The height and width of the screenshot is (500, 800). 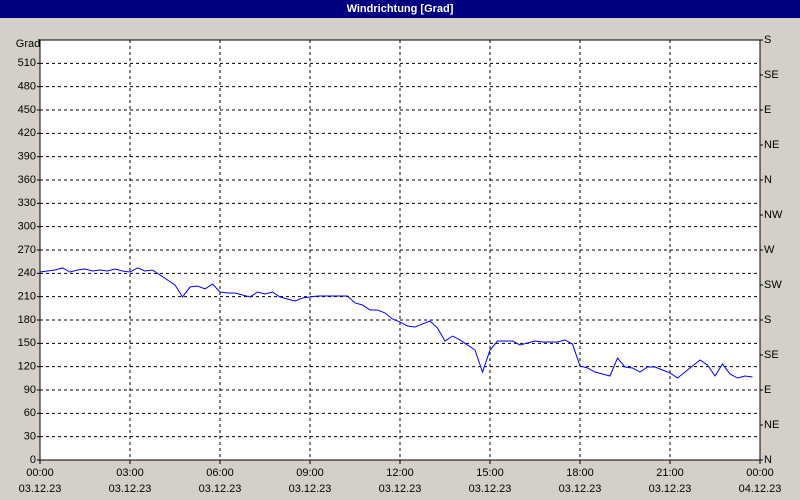 I want to click on y-tick-label: 390, so click(x=27, y=157).